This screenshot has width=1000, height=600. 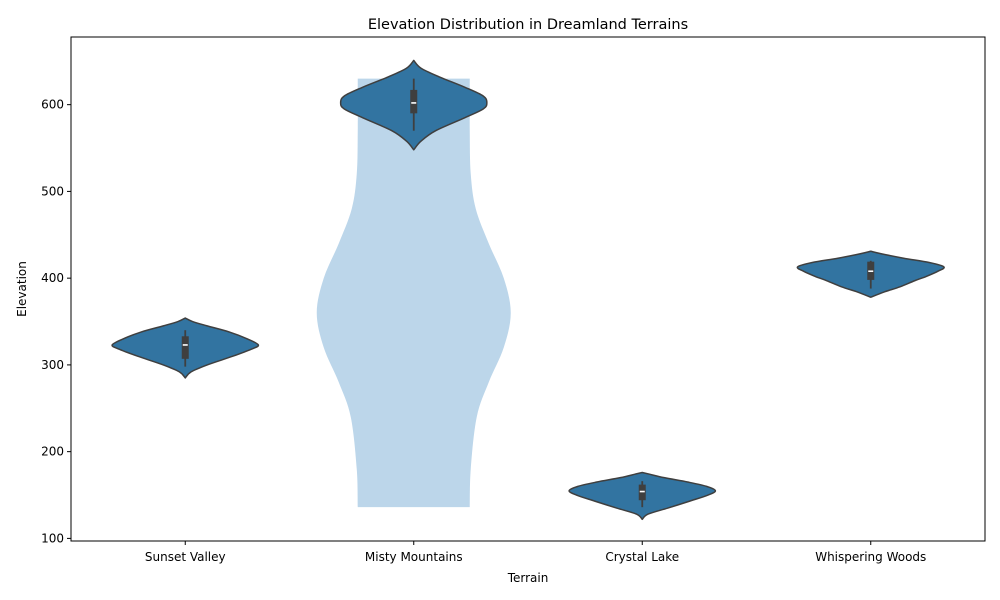 I want to click on violin-group-crystal-lake, so click(x=642, y=496).